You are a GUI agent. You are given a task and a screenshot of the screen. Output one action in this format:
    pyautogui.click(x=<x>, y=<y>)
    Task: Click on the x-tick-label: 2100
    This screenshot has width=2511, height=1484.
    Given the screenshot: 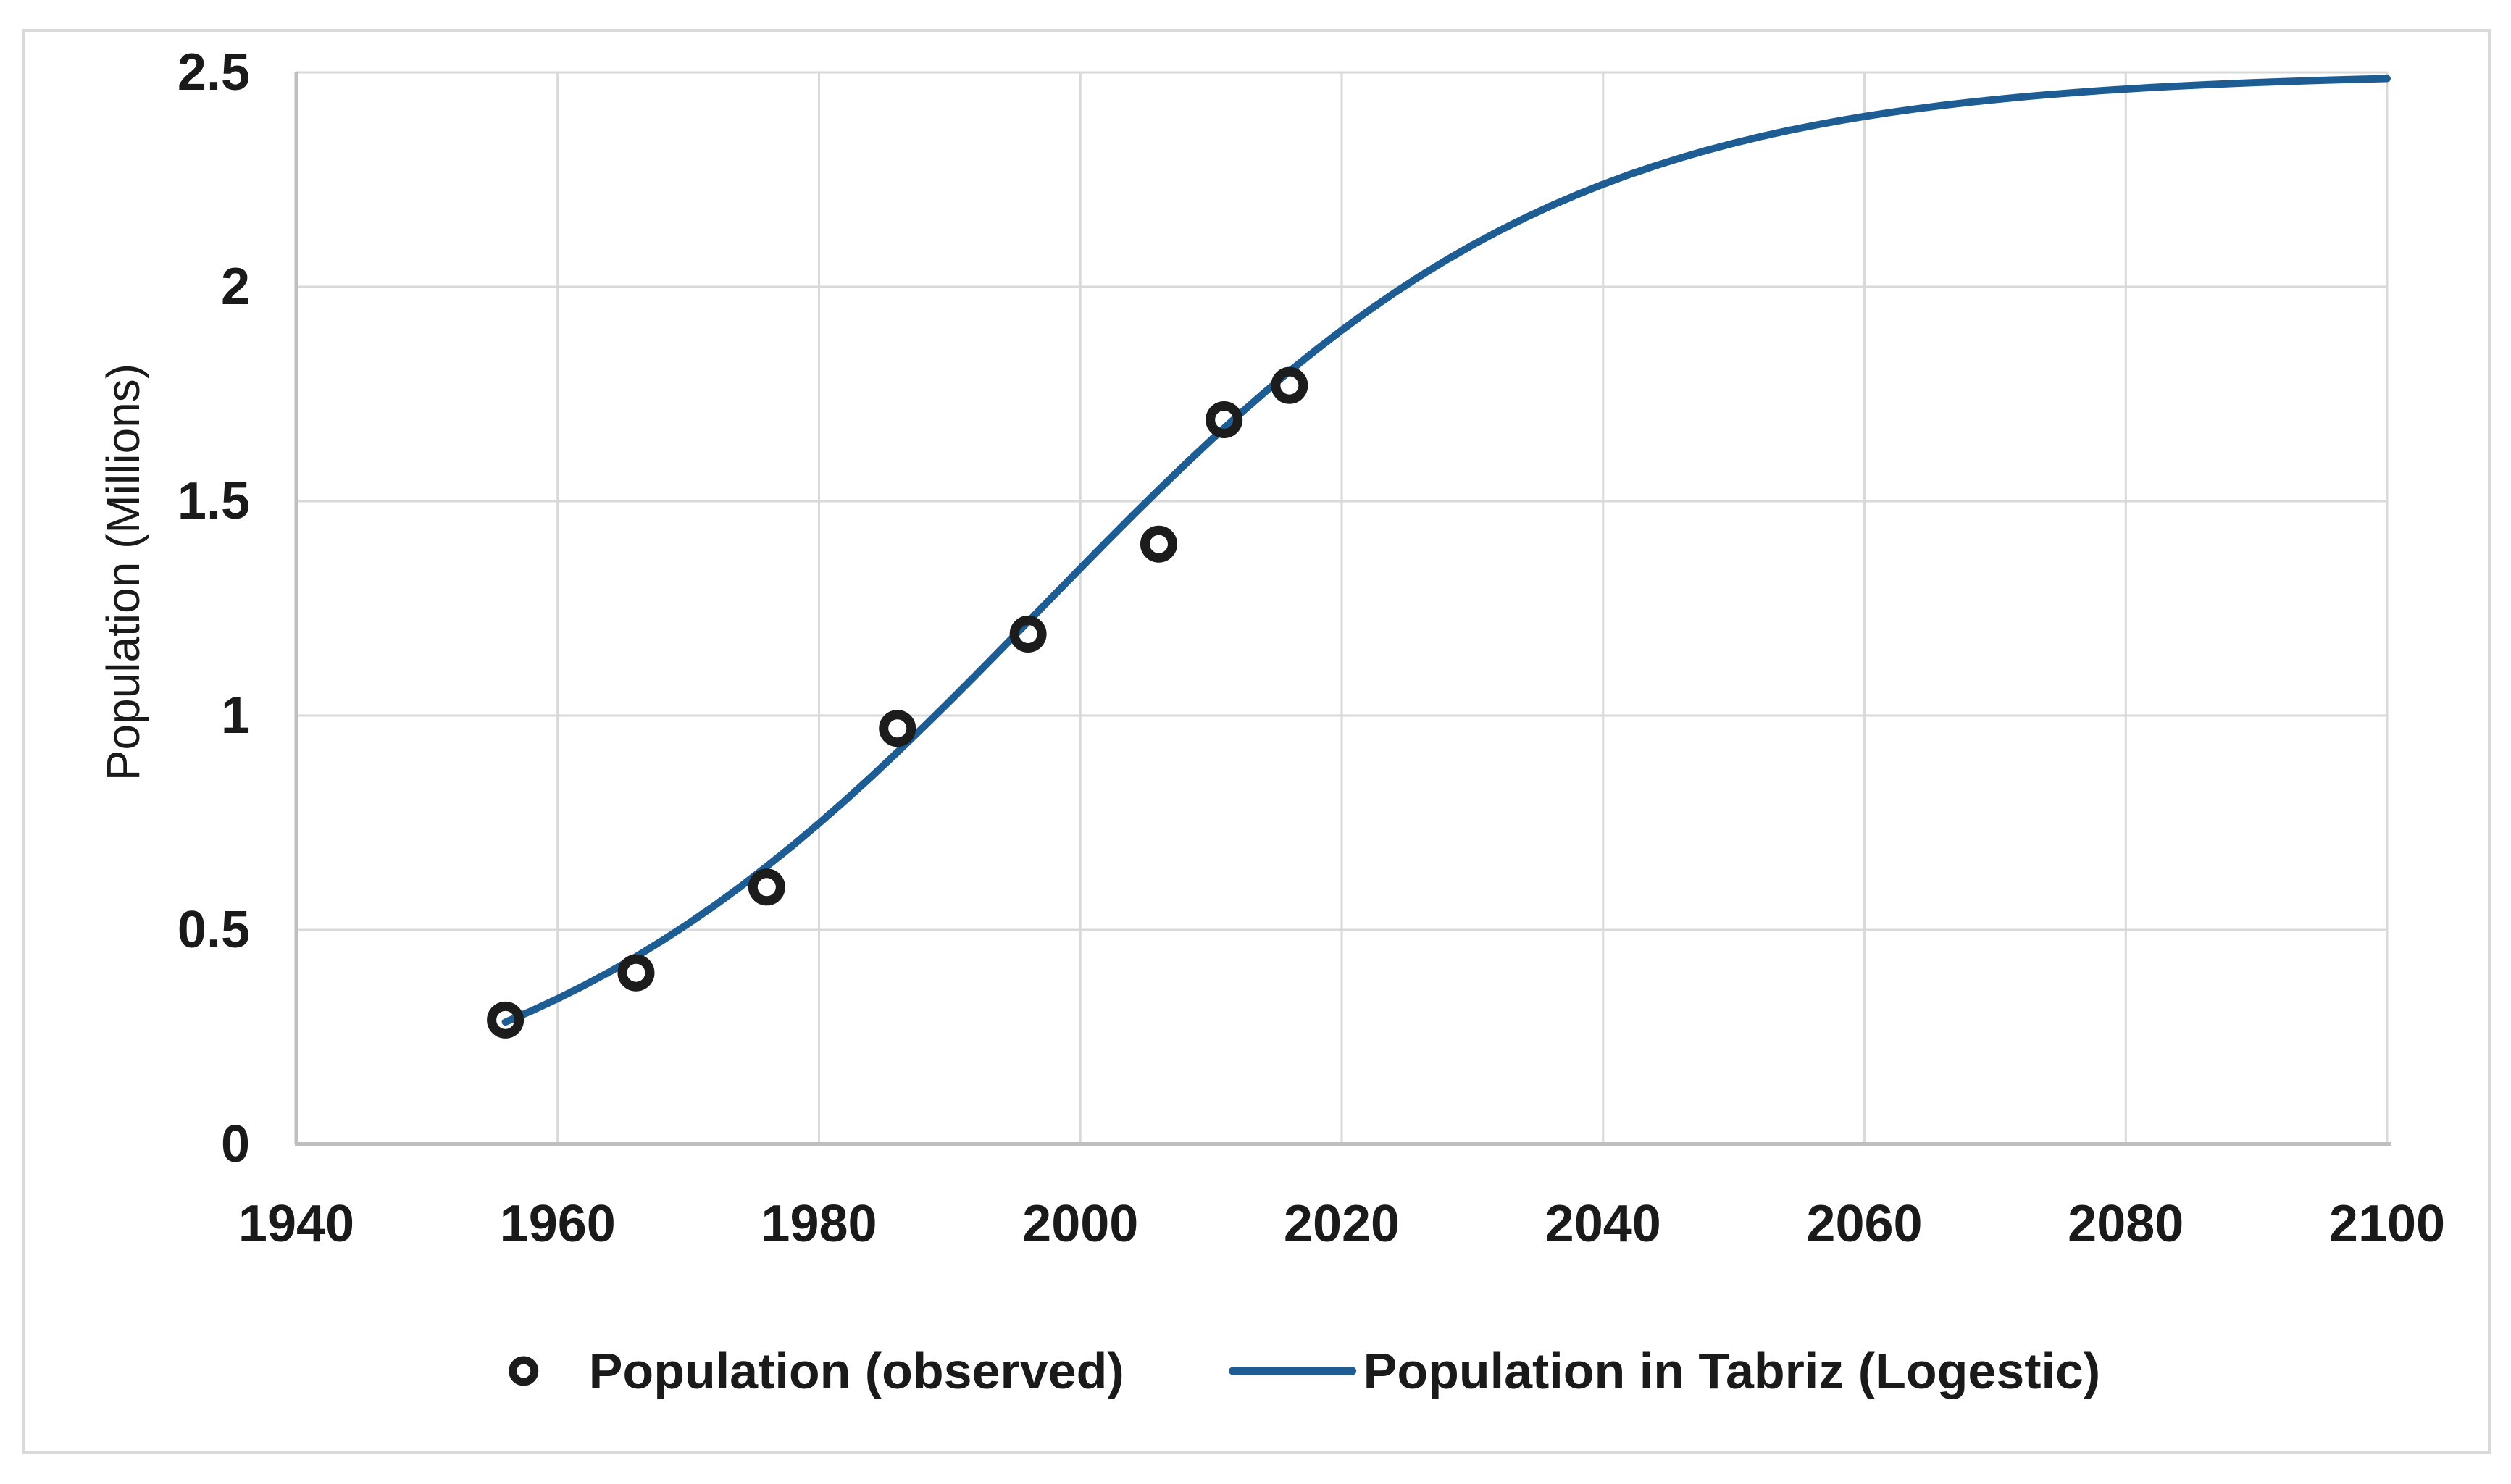 What is the action you would take?
    pyautogui.click(x=2387, y=1224)
    